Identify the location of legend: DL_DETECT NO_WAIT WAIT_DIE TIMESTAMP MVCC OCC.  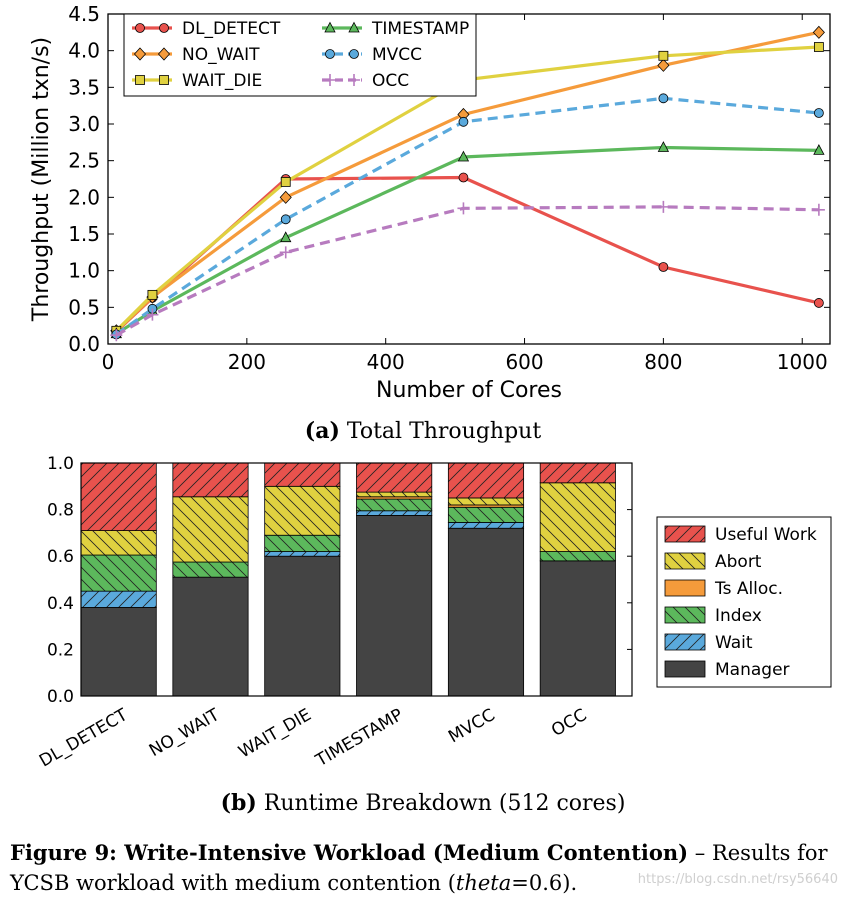
(300, 55).